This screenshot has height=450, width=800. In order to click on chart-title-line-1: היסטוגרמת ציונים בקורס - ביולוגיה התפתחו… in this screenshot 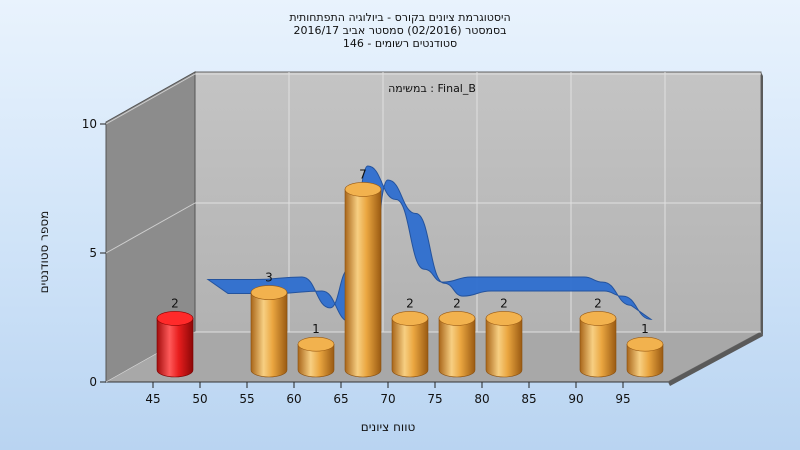, I will do `click(399, 17)`.